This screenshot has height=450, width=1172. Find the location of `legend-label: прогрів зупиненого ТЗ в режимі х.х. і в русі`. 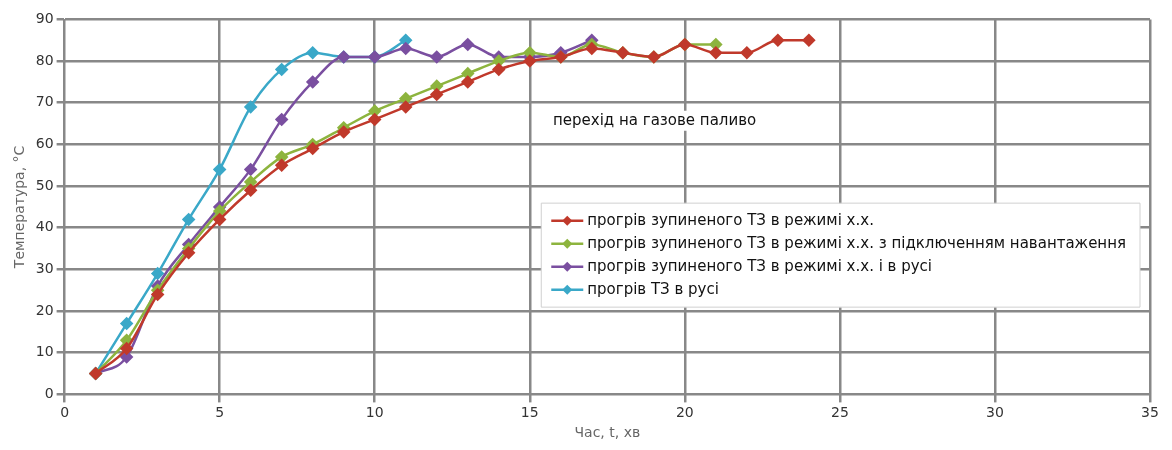

legend-label: прогрів зупиненого ТЗ в режимі х.х. і в русі is located at coordinates (760, 265).